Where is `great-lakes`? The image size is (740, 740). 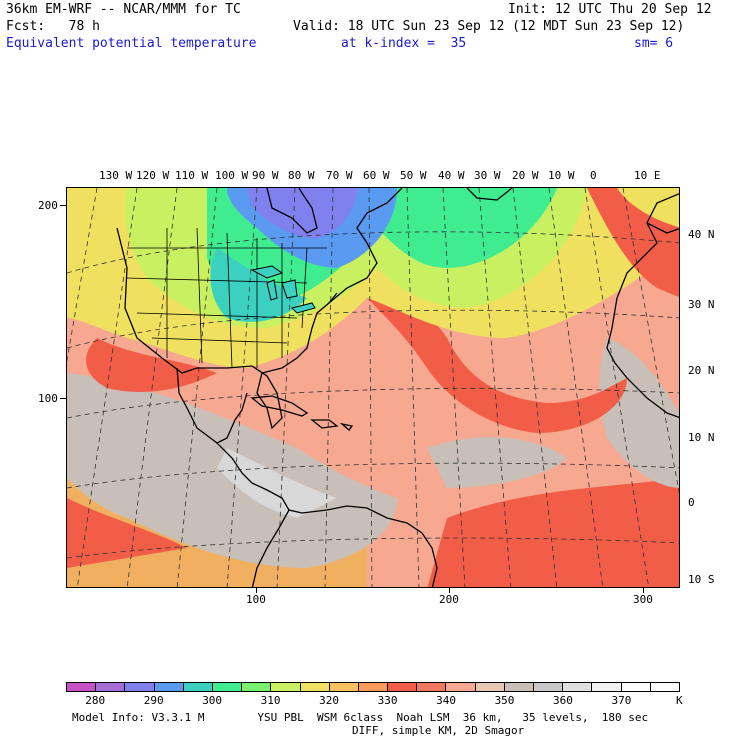
great-lakes is located at coordinates (283, 289).